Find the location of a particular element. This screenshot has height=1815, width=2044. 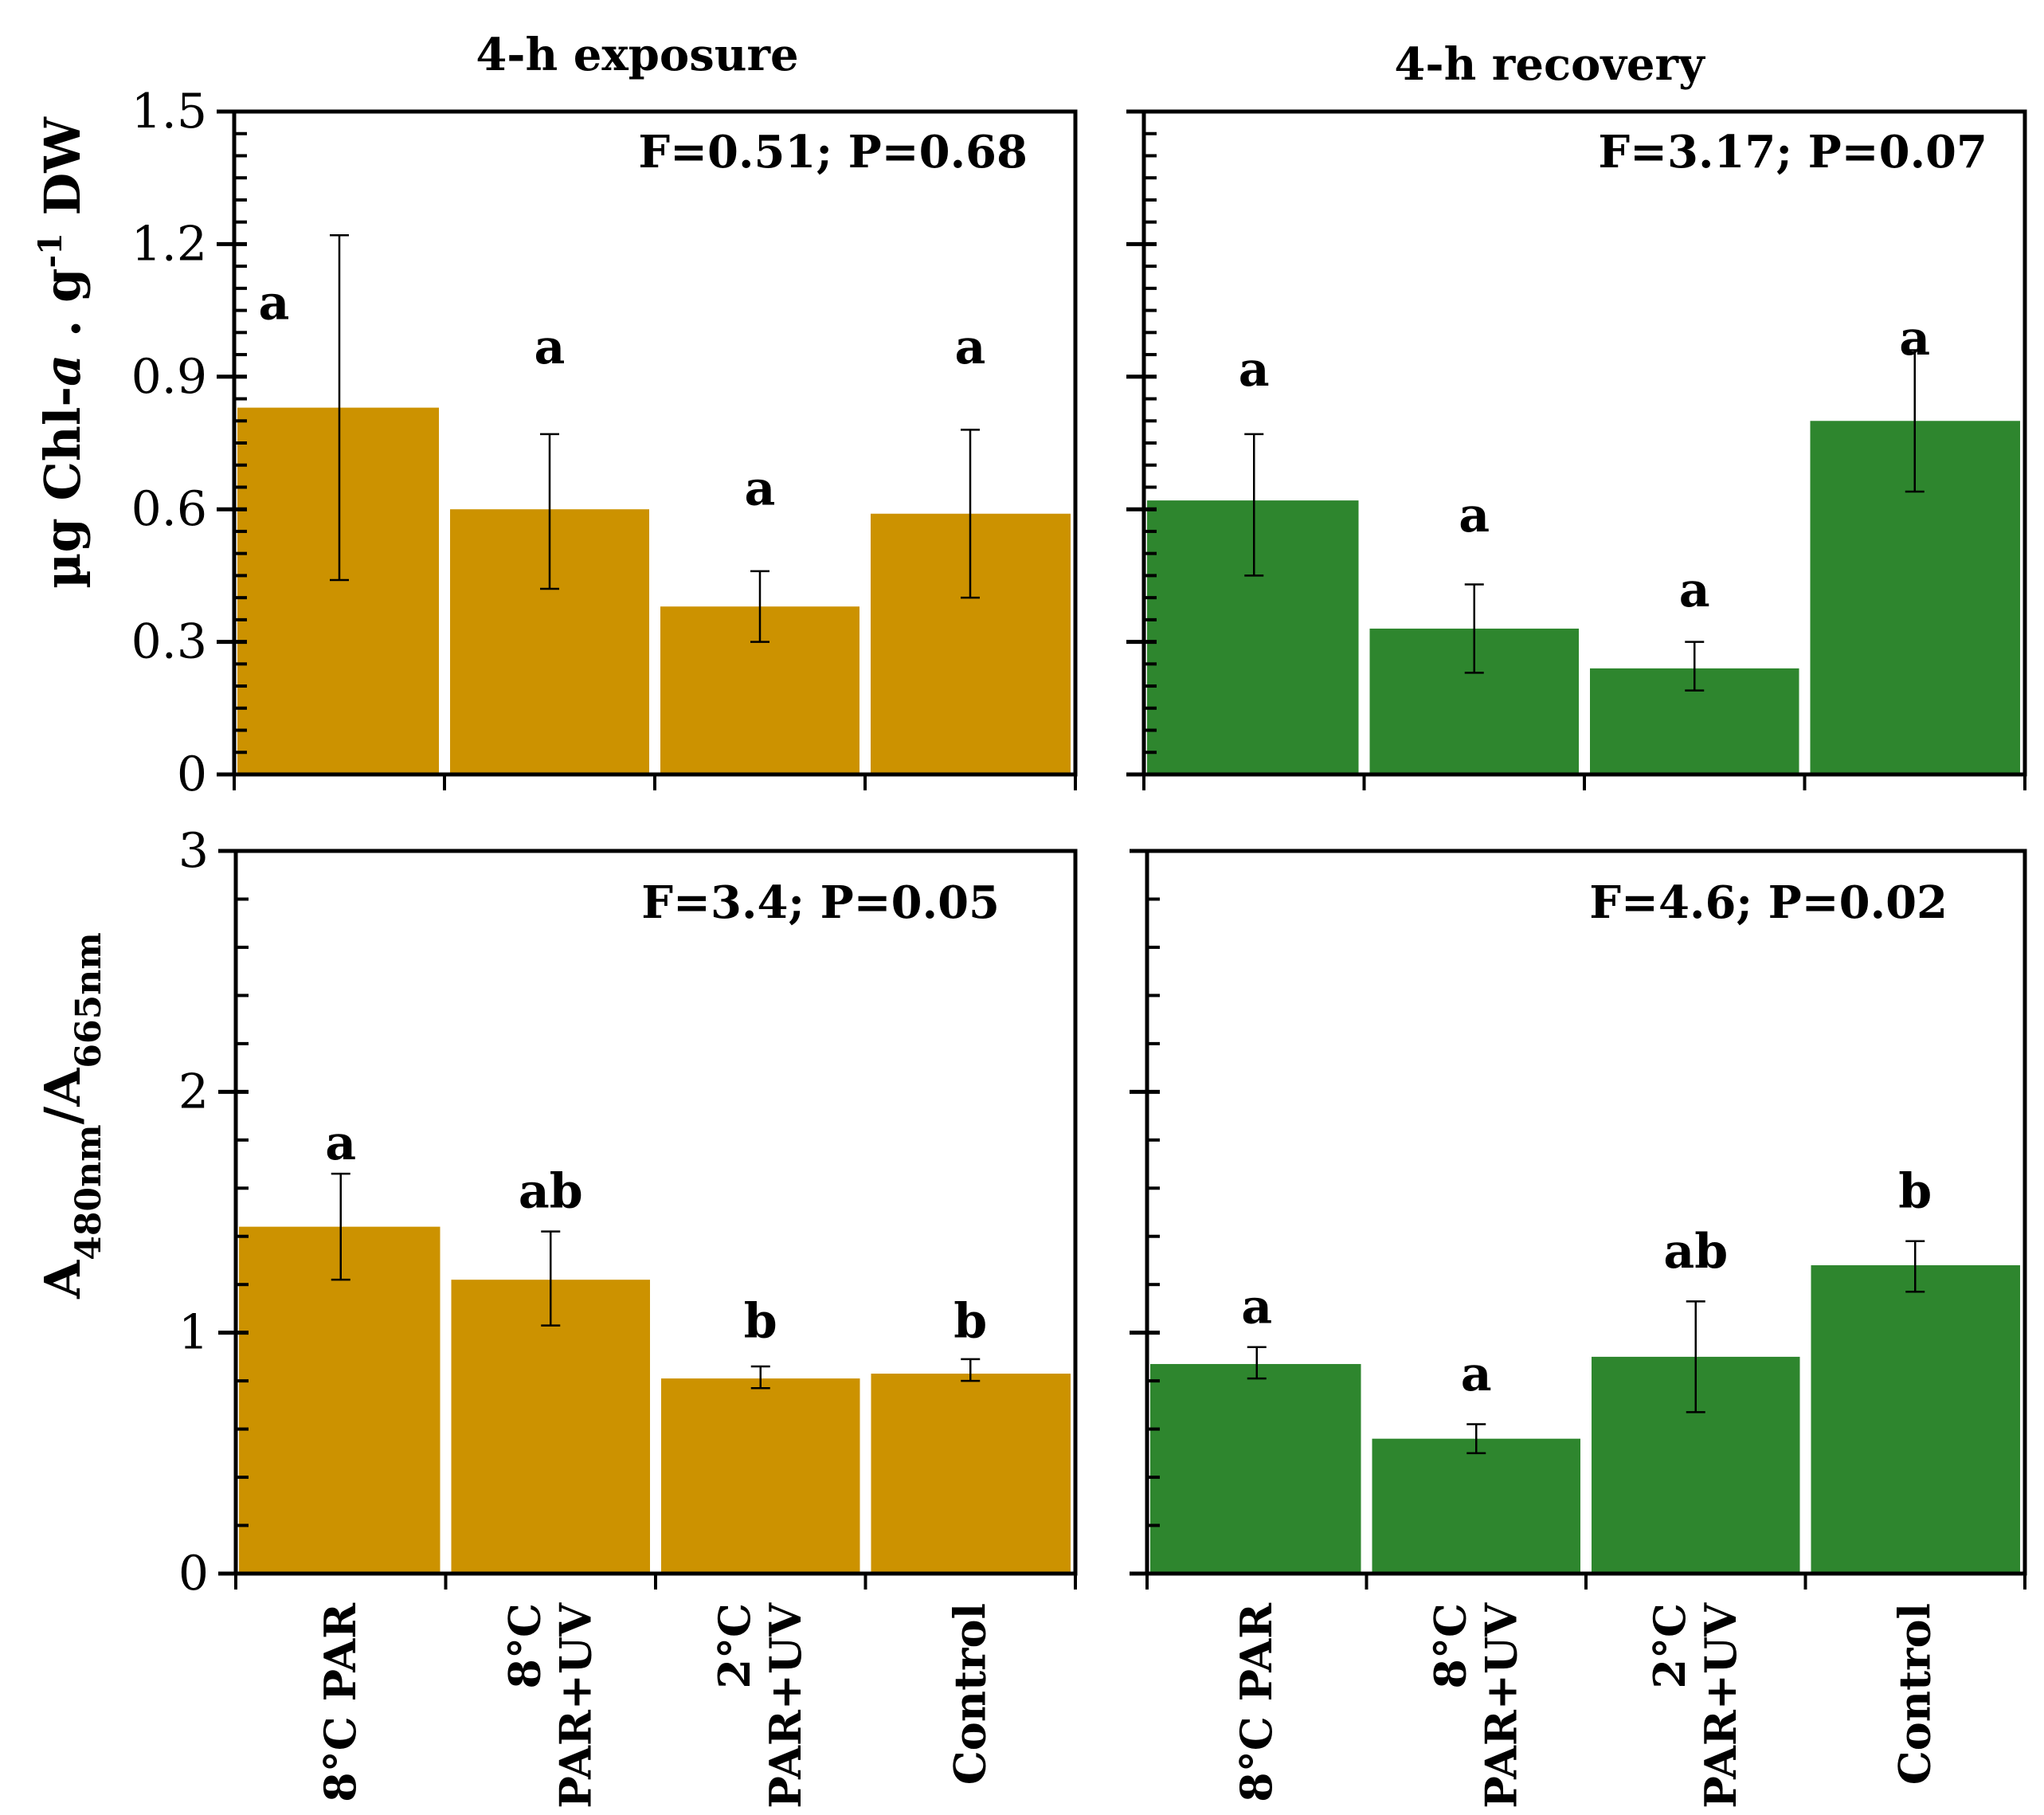

ylabel-part: A is located at coordinates (63, 1280).